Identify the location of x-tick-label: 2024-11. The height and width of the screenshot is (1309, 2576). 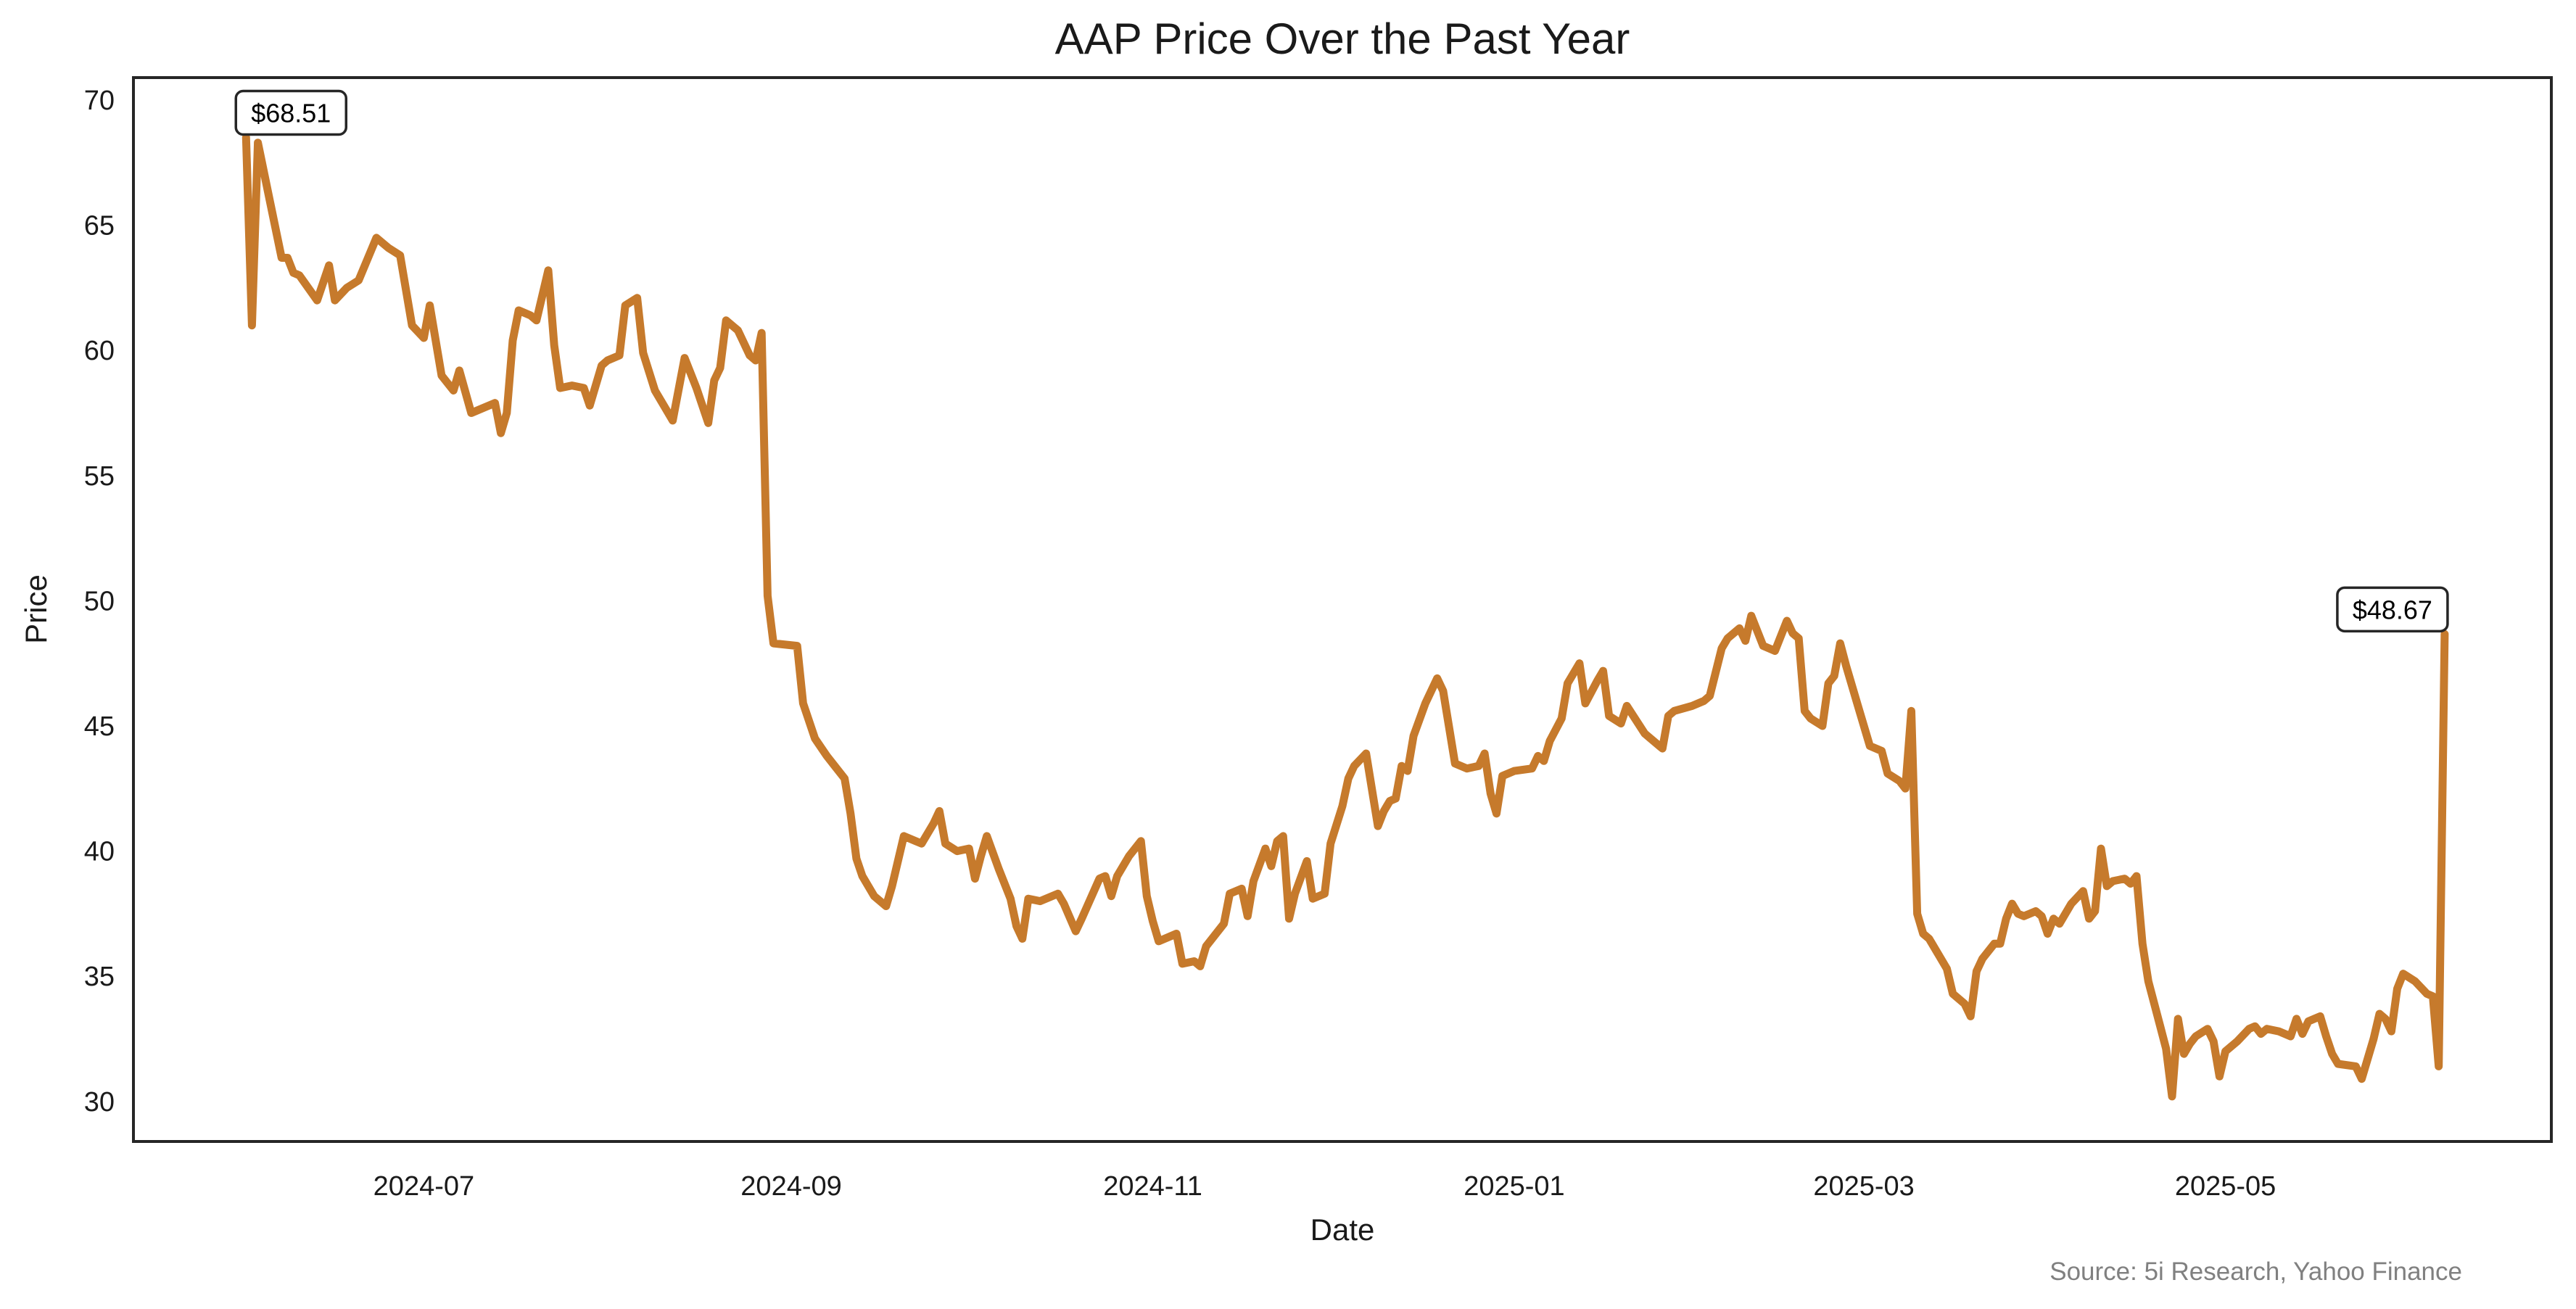
(1152, 1186).